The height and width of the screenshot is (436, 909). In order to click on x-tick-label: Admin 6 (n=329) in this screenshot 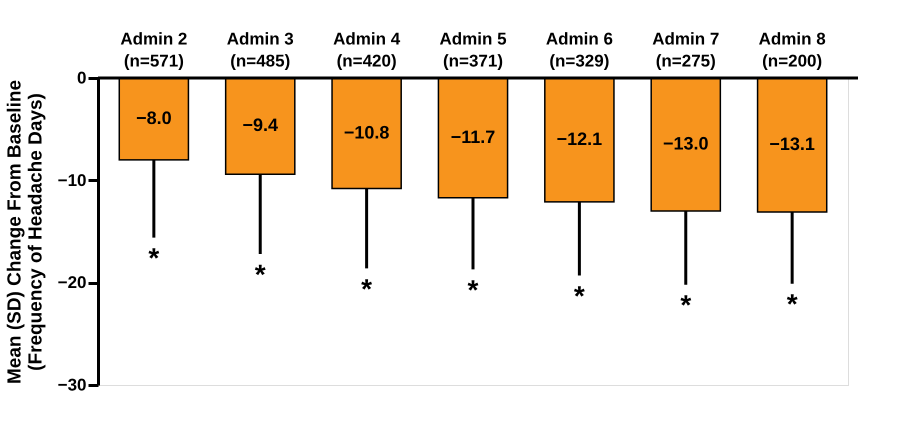, I will do `click(579, 50)`.